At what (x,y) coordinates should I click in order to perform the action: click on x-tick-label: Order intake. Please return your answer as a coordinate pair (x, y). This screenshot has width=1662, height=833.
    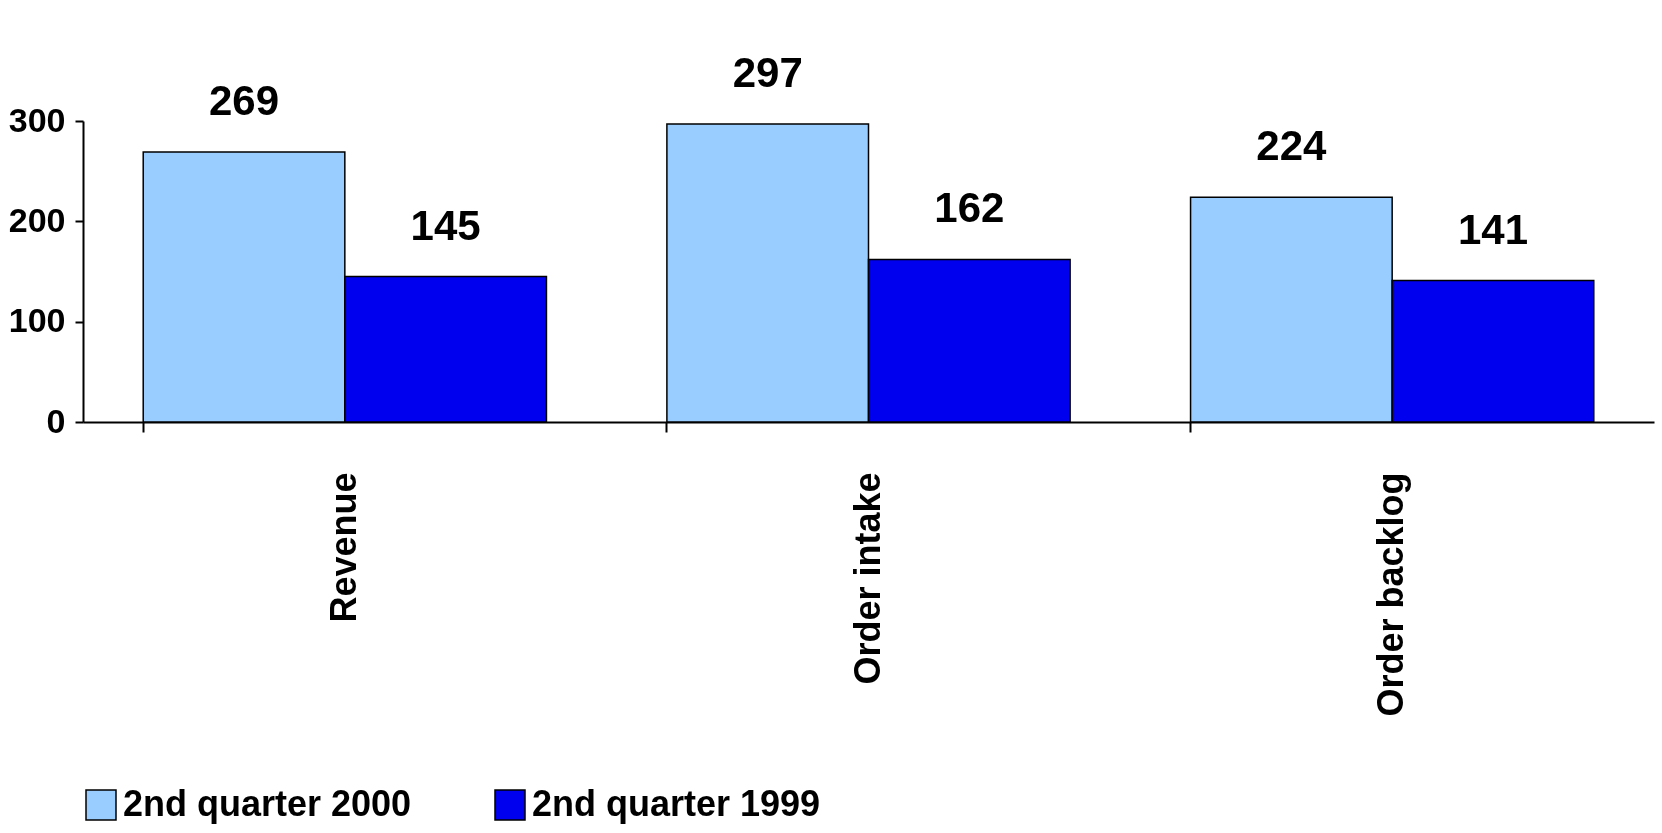
    Looking at the image, I should click on (867, 578).